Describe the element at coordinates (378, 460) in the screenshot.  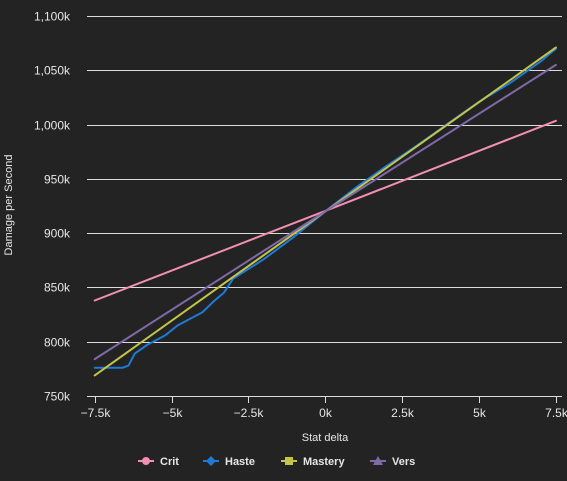
I see `triangle-marker-icon` at that location.